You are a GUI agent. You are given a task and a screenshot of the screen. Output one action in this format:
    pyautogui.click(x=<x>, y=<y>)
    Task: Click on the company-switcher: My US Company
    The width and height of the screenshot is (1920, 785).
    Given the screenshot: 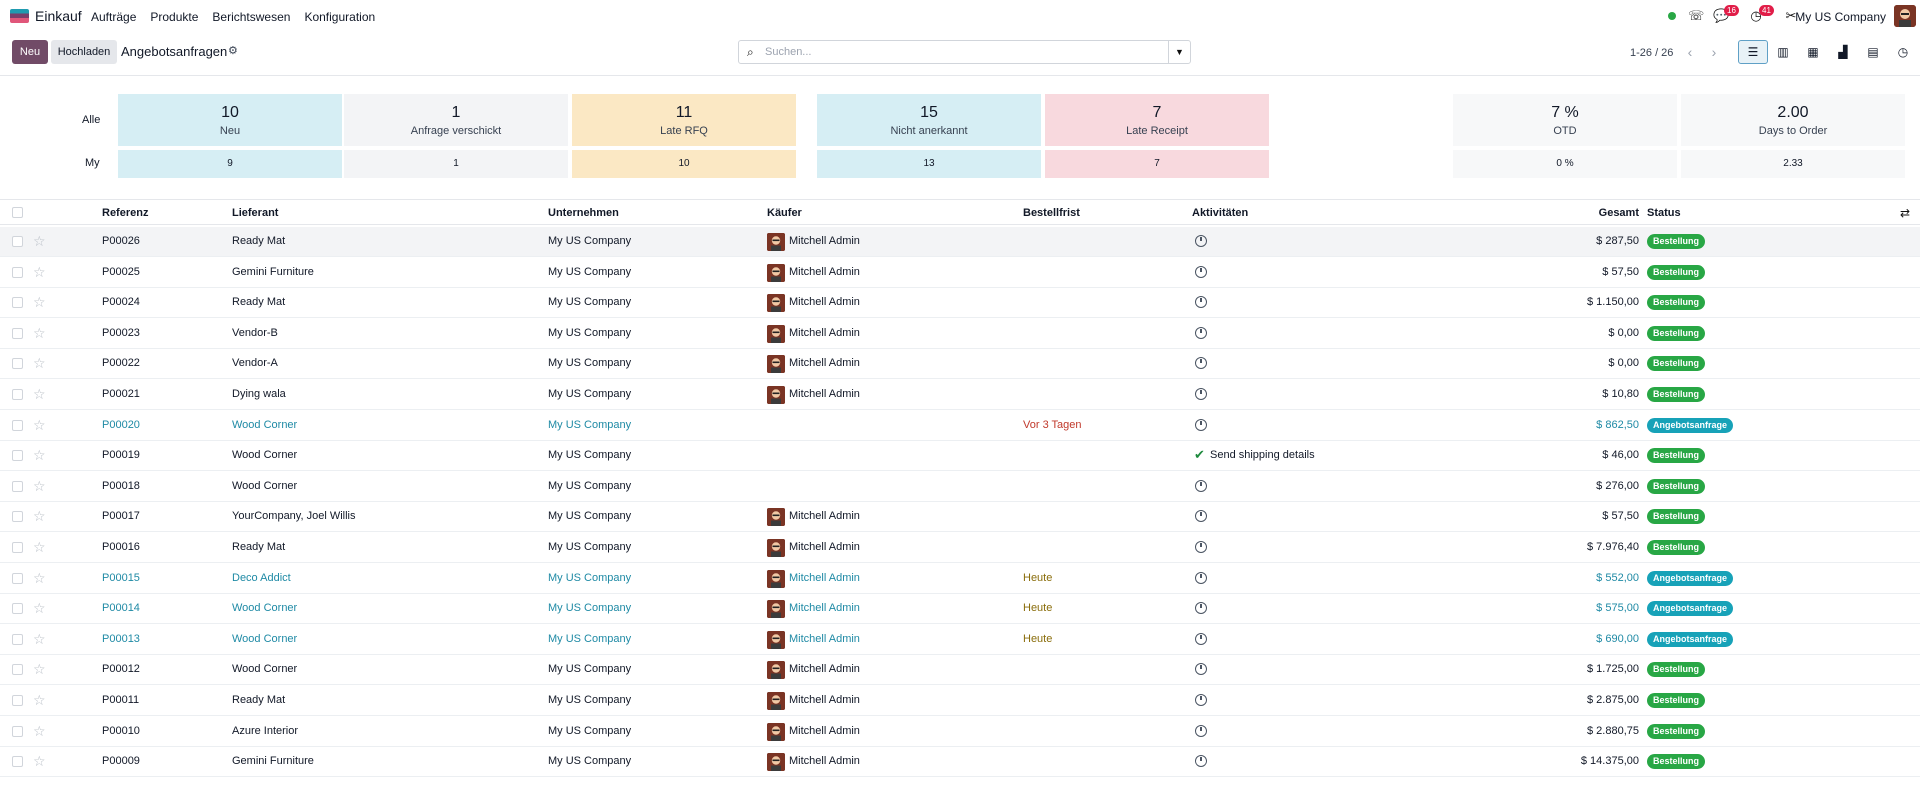 What is the action you would take?
    pyautogui.click(x=1840, y=17)
    